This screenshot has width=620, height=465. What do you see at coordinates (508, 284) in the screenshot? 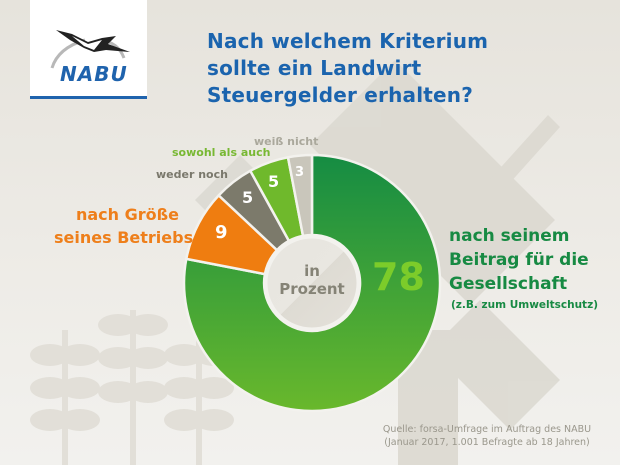
I see `label-beitrag-line-3: Gesellschaft` at bounding box center [508, 284].